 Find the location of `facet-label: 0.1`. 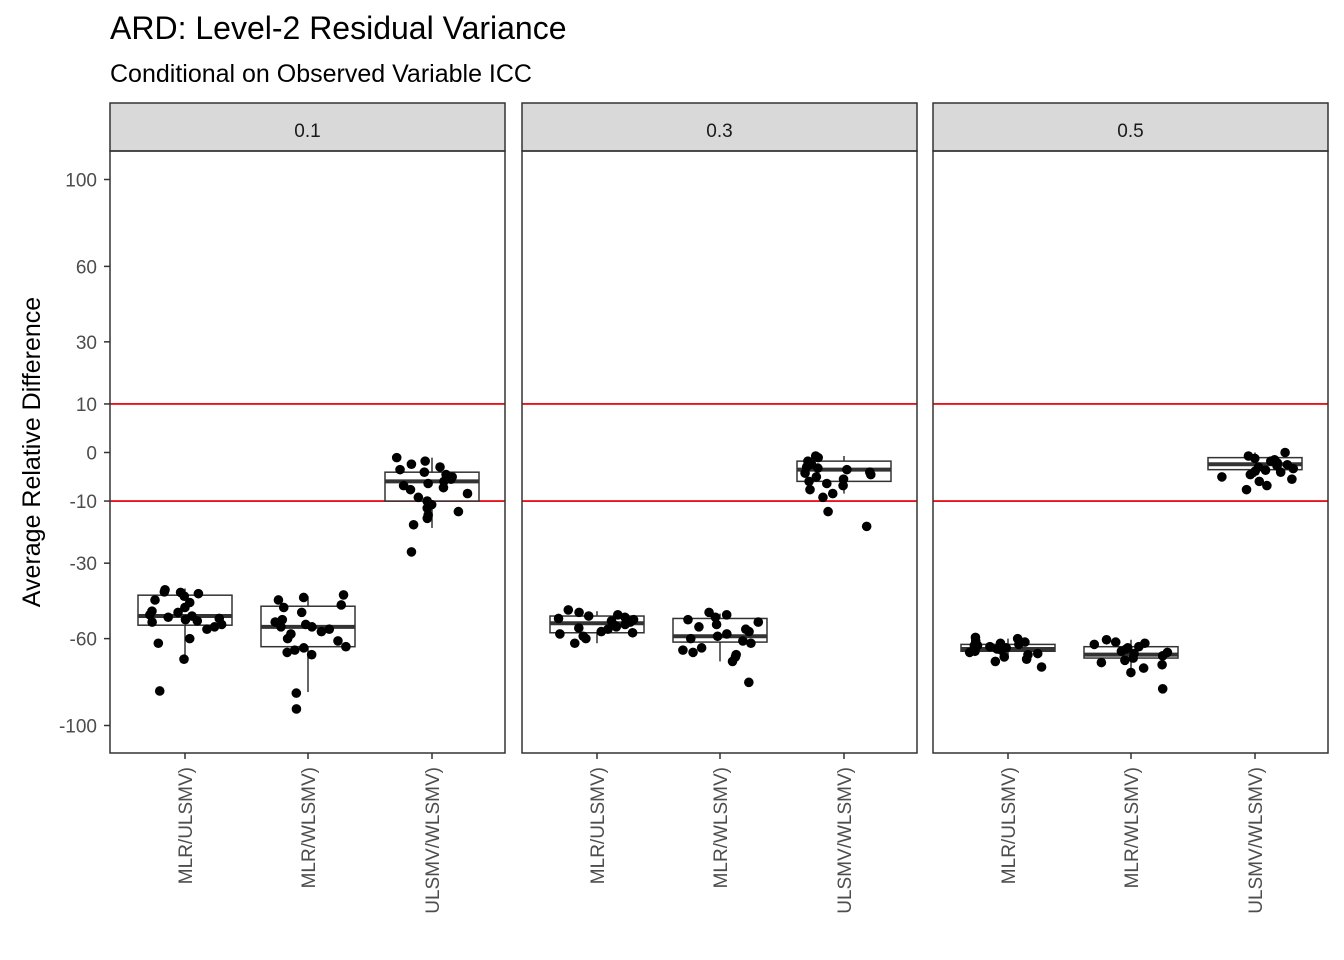

facet-label: 0.1 is located at coordinates (307, 131).